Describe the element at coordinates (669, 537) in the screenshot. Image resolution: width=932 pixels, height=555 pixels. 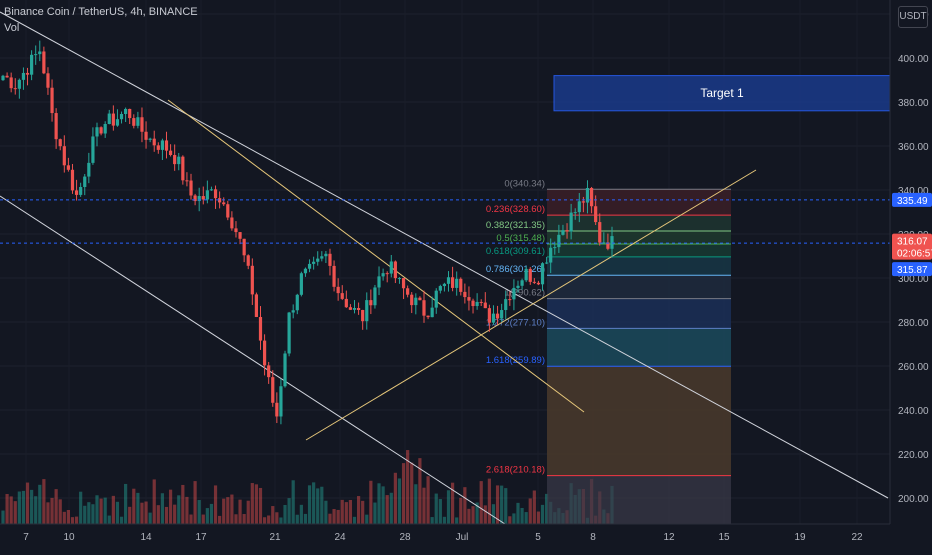
I see `time-tick-label: 12` at that location.